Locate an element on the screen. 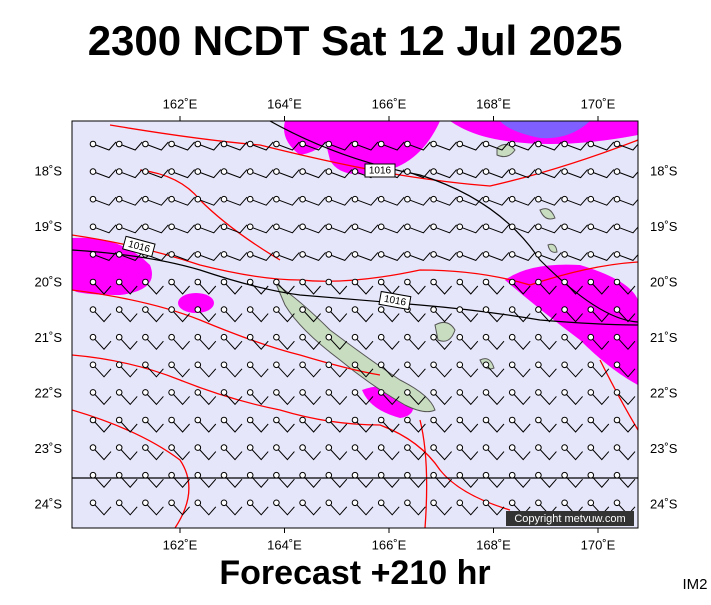 The width and height of the screenshot is (711, 605). title: 2300 NCDT Sat 12 Jul 2025 is located at coordinates (355, 40).